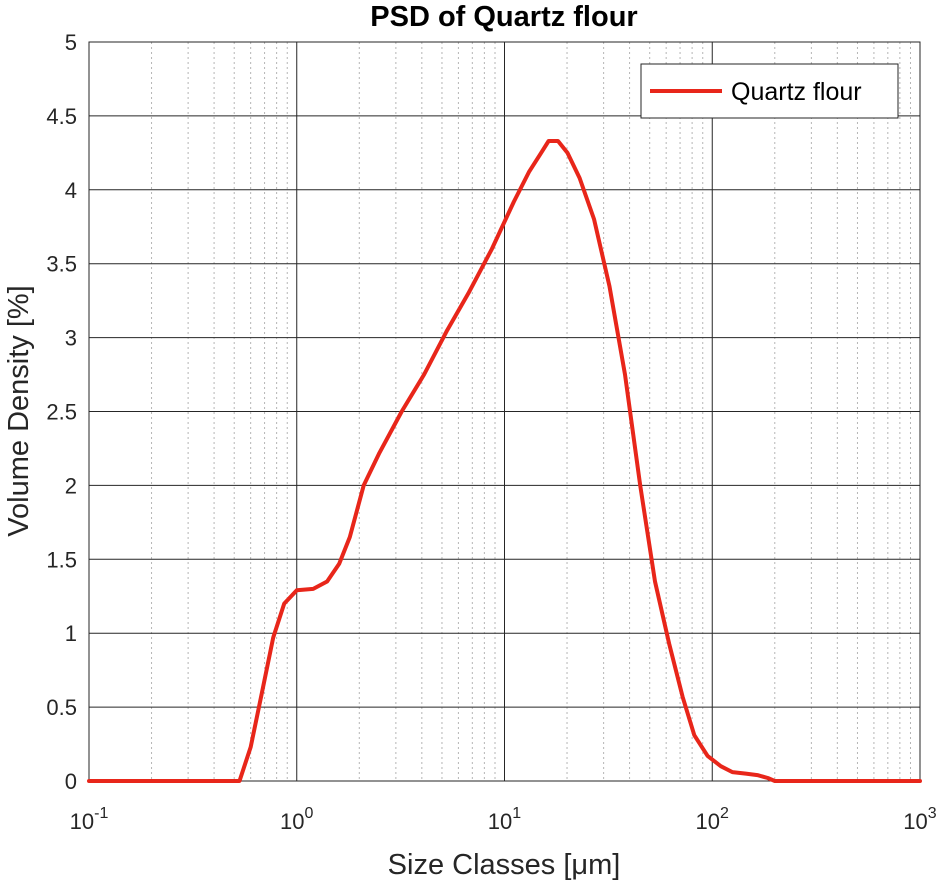  I want to click on y-tick-labels: 0 0.5 1 1.5 2 2.5 3 3.5 4 4.5 5, so click(61, 412).